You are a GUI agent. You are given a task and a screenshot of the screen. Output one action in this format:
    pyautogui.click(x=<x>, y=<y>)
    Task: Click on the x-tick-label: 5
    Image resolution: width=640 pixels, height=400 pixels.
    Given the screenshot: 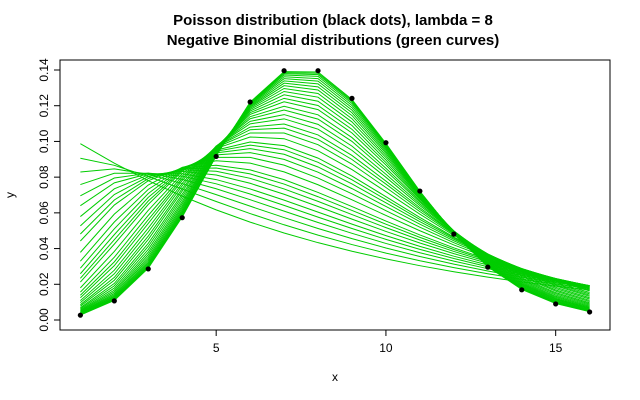 What is the action you would take?
    pyautogui.click(x=216, y=348)
    